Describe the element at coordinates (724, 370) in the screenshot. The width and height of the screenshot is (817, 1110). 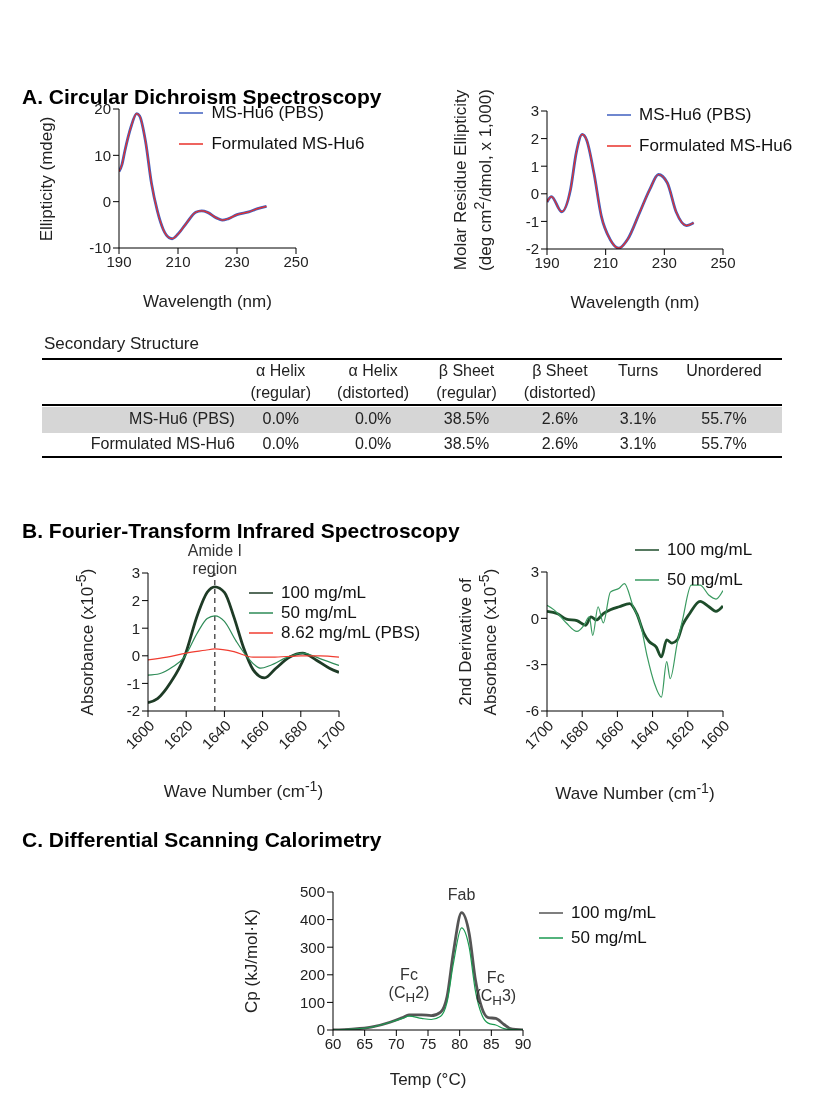
I see `category-label: Unordered` at that location.